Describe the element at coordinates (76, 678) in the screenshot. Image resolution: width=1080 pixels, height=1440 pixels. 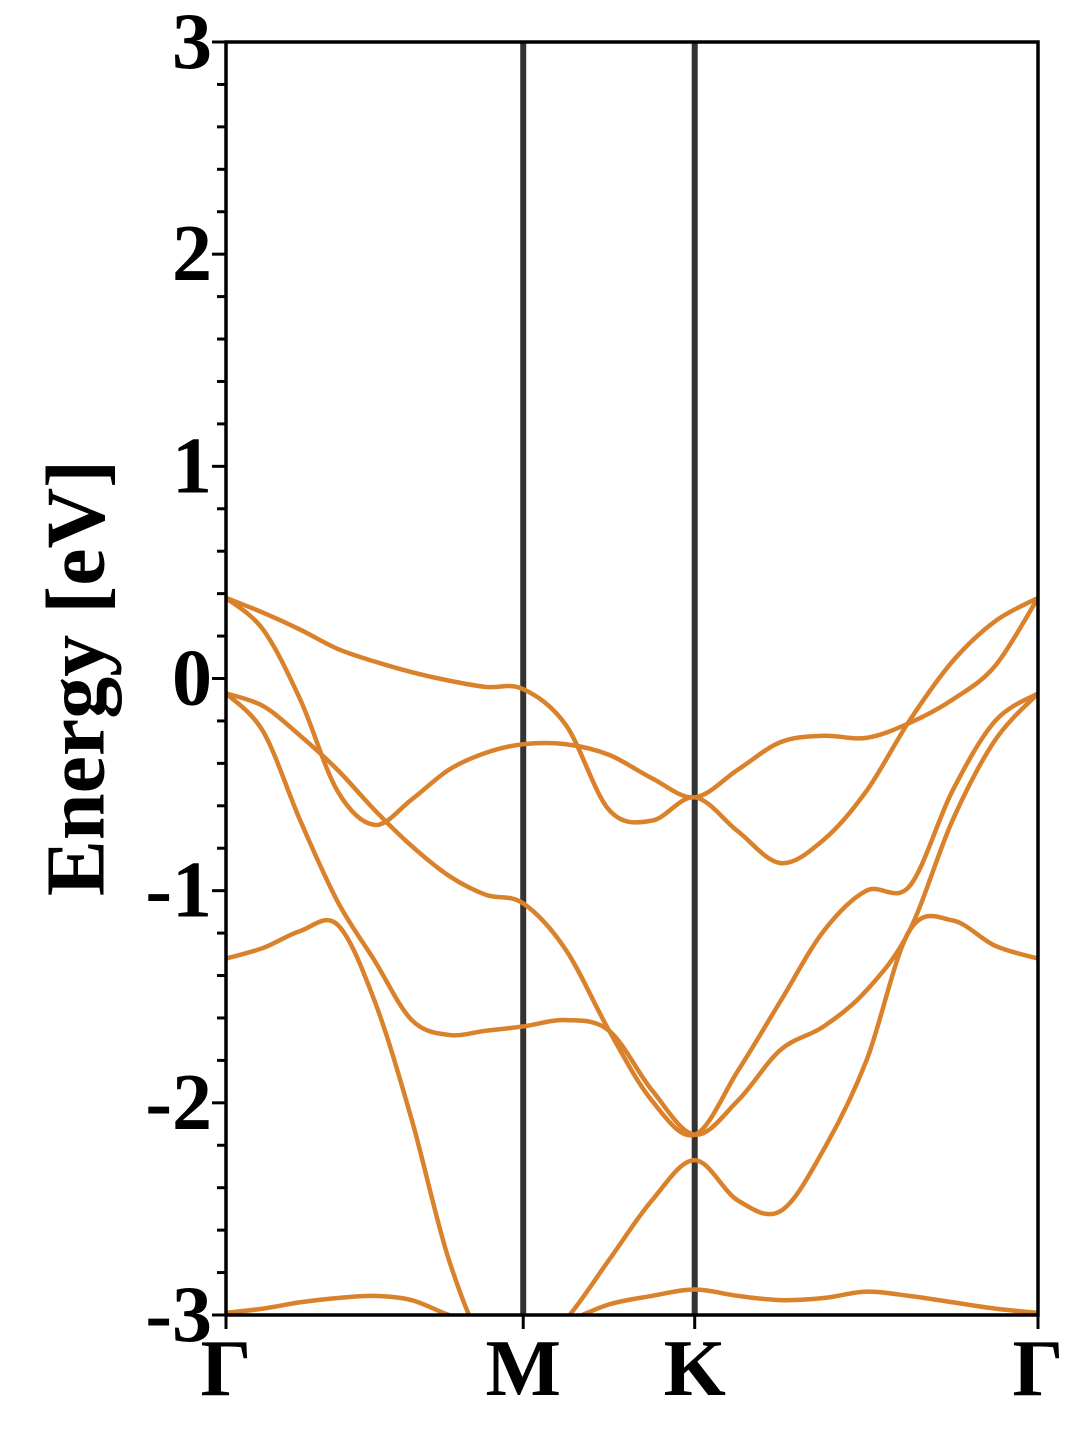
I see `y-axis-label: Energy [eV]` at that location.